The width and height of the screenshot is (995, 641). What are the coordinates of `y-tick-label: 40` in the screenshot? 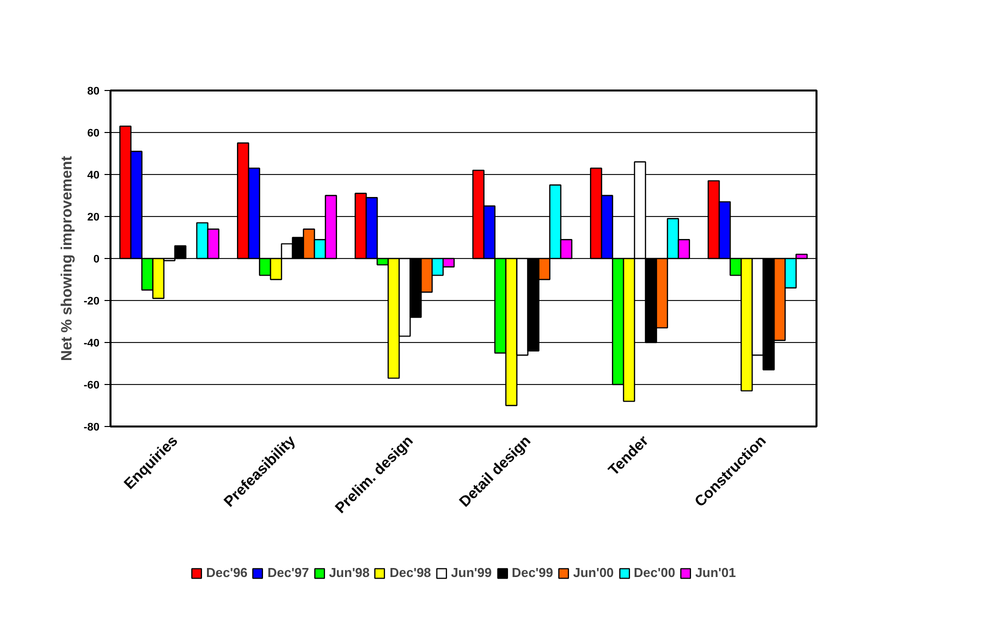 It's located at (93, 176).